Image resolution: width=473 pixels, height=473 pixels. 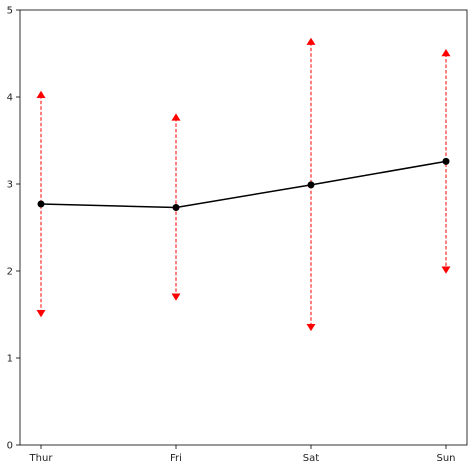 I want to click on y-tick-label: 3, so click(x=10, y=185).